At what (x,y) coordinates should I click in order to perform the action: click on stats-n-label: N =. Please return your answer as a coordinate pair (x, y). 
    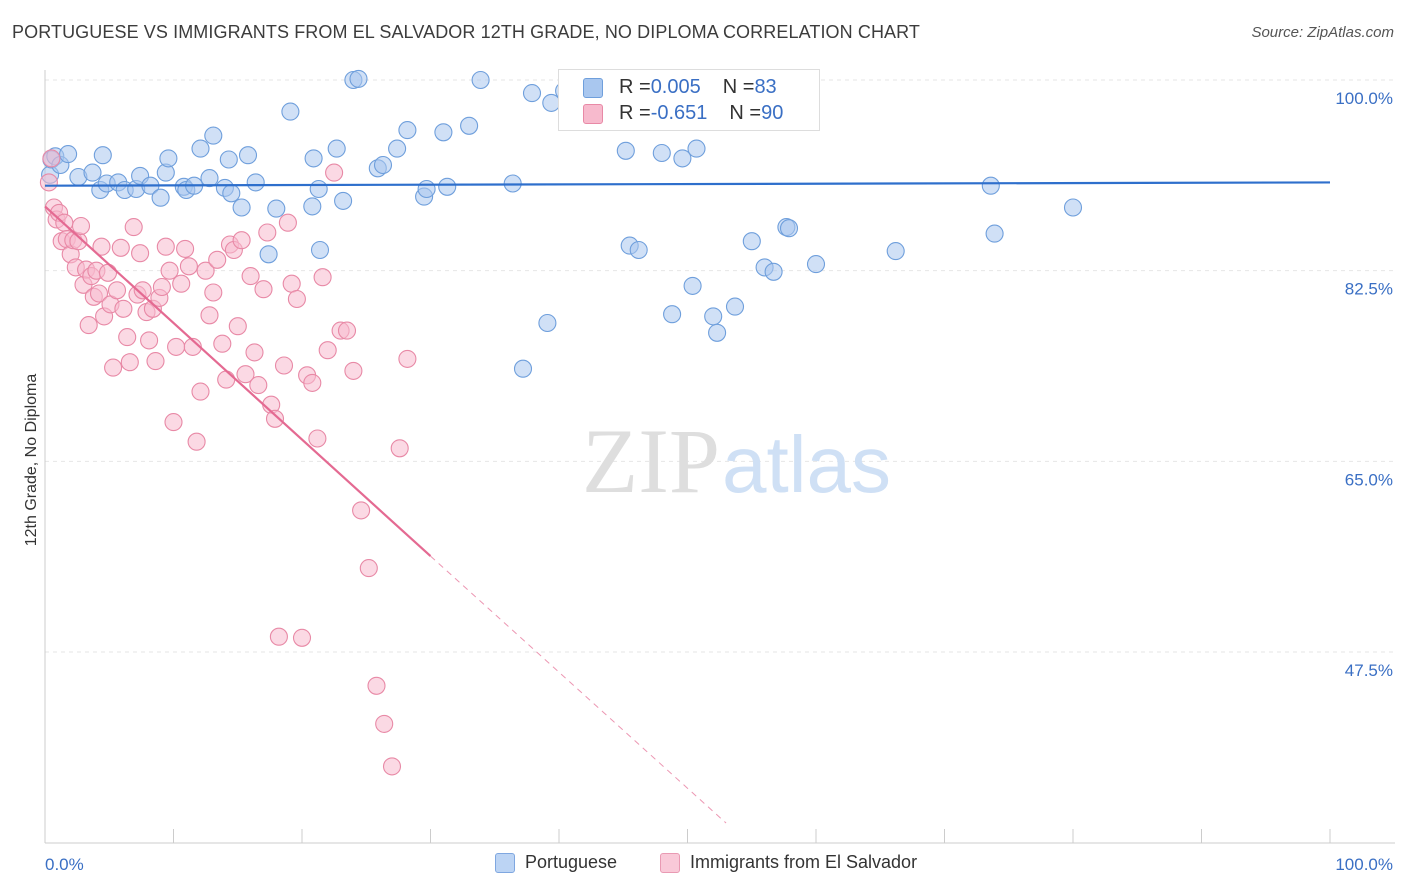
    Looking at the image, I should click on (745, 113).